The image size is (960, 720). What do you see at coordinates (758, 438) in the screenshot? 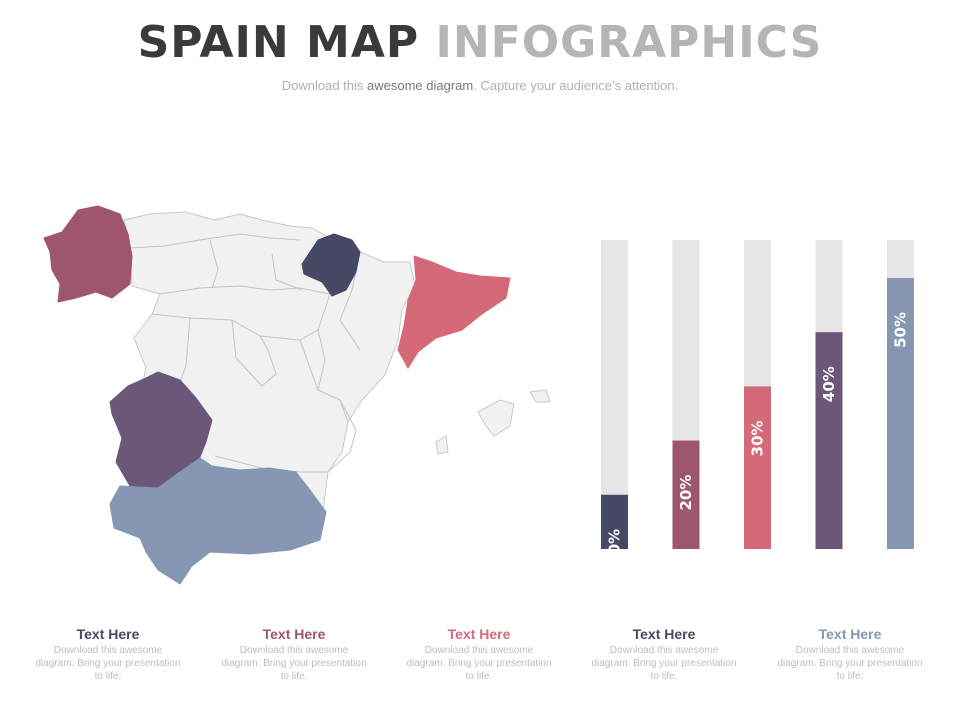
I see `bar-label-3: 30%` at bounding box center [758, 438].